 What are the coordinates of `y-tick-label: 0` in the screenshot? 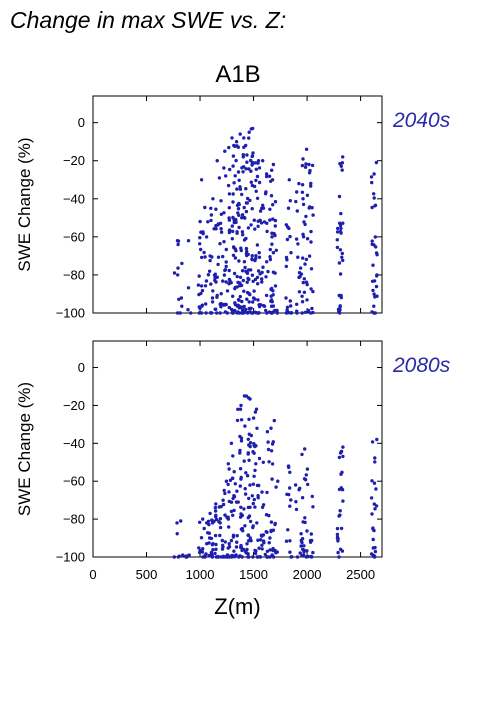 It's located at (81, 122).